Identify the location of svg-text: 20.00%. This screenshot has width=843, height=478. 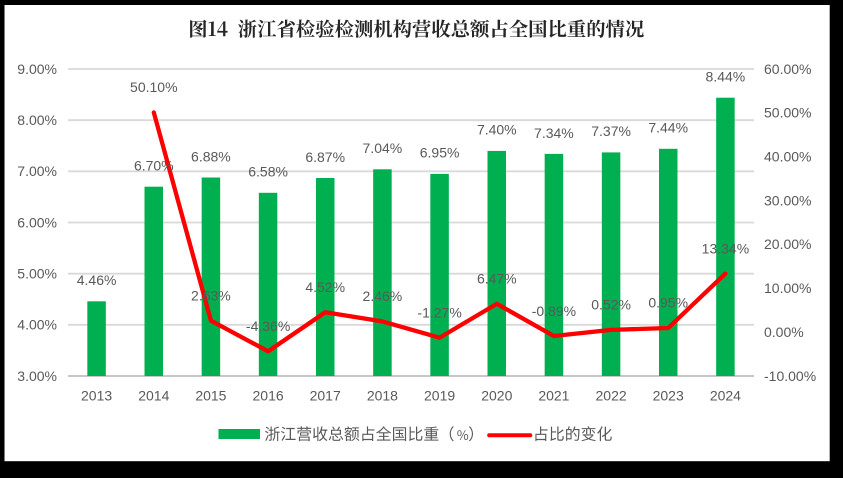
(787, 244).